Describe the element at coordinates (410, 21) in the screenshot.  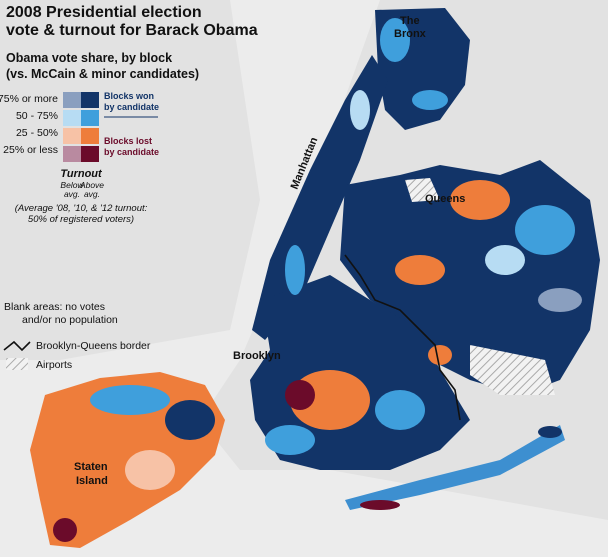
I see `borough-label: The` at that location.